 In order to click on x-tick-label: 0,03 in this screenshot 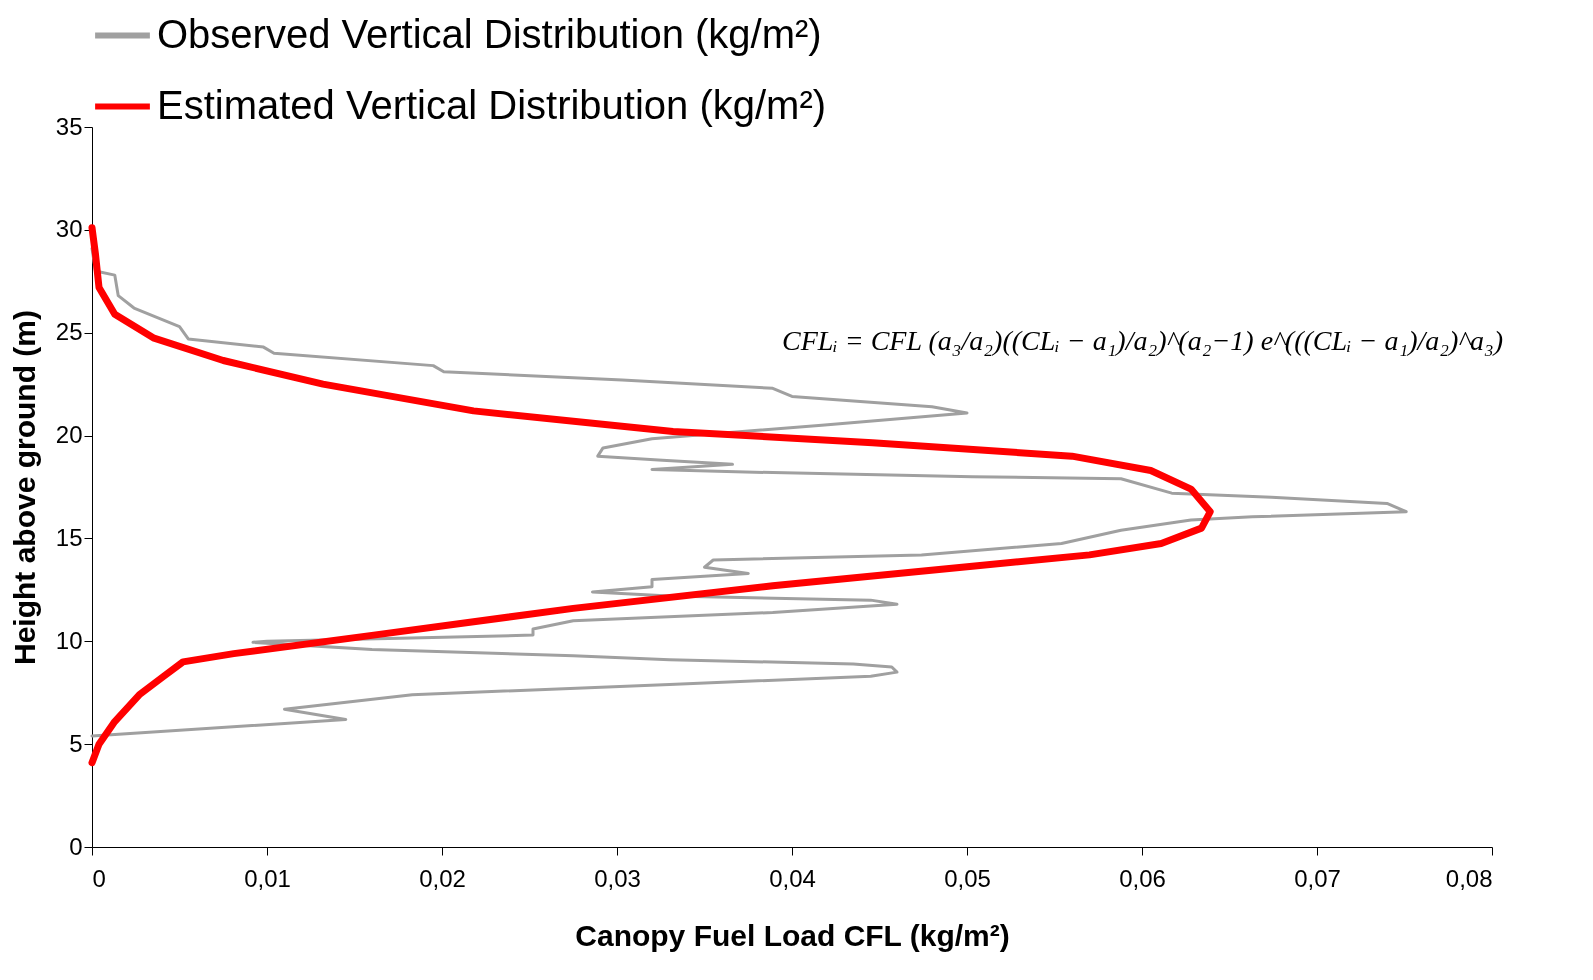, I will do `click(617, 878)`.